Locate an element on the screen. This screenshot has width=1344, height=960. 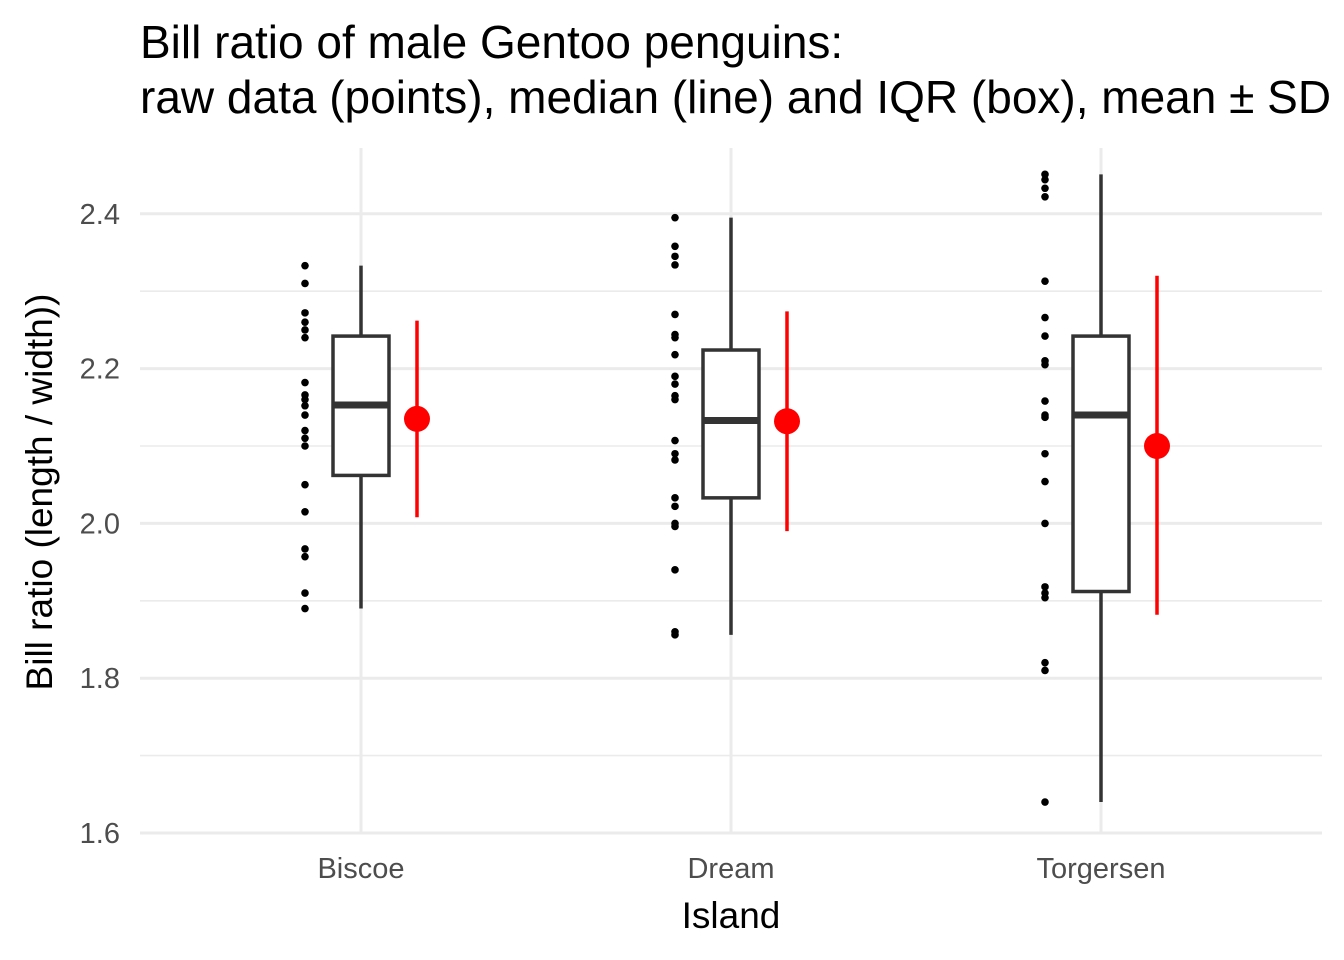
x-tick-label: Dream is located at coordinates (730, 869).